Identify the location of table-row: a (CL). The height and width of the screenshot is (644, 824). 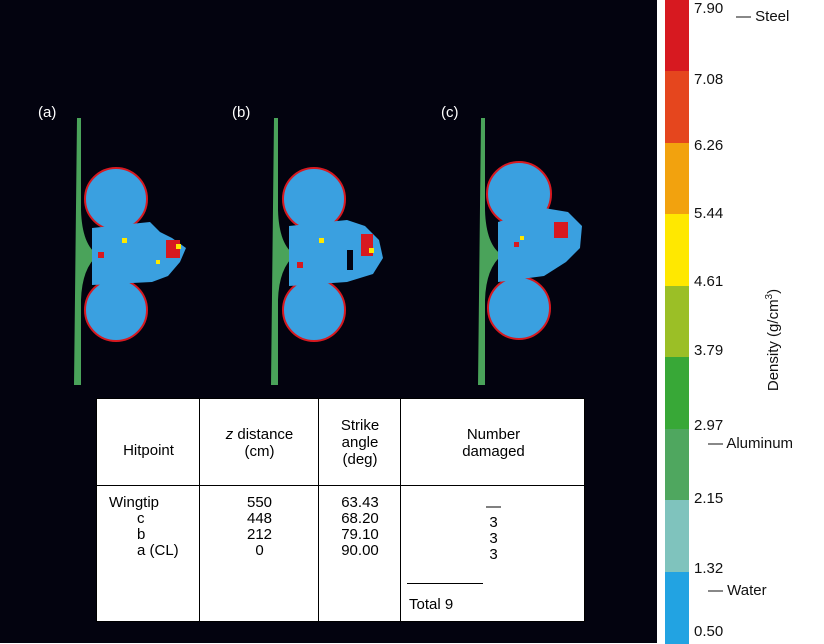
(158, 550).